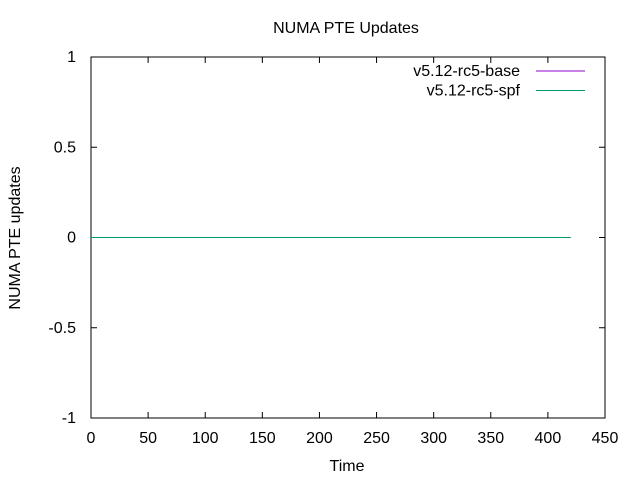  What do you see at coordinates (499, 81) in the screenshot?
I see `legend: v5.12-rc5-base v5.12-rc5-spf` at bounding box center [499, 81].